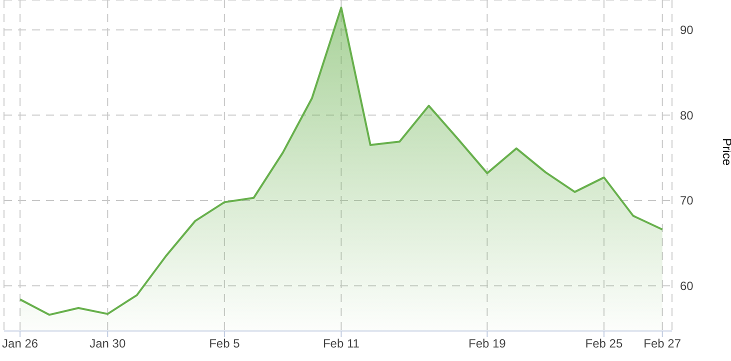 The width and height of the screenshot is (731, 361). I want to click on x-tick-label: Jan 26, so click(20, 343).